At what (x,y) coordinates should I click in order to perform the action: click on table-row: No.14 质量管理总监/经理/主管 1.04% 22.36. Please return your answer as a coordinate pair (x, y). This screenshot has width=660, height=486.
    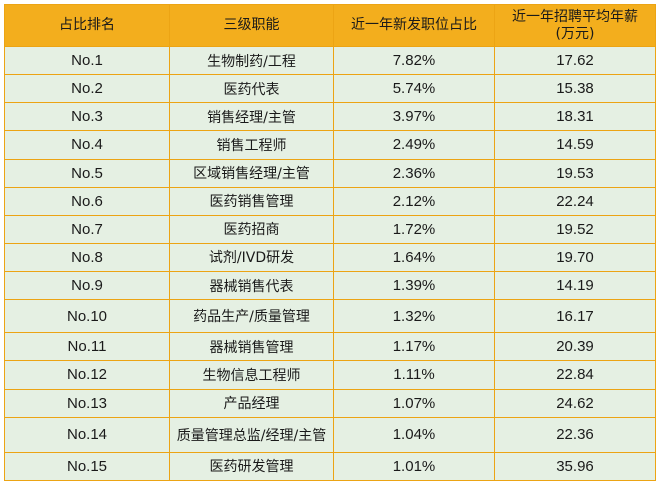
    Looking at the image, I should click on (330, 434).